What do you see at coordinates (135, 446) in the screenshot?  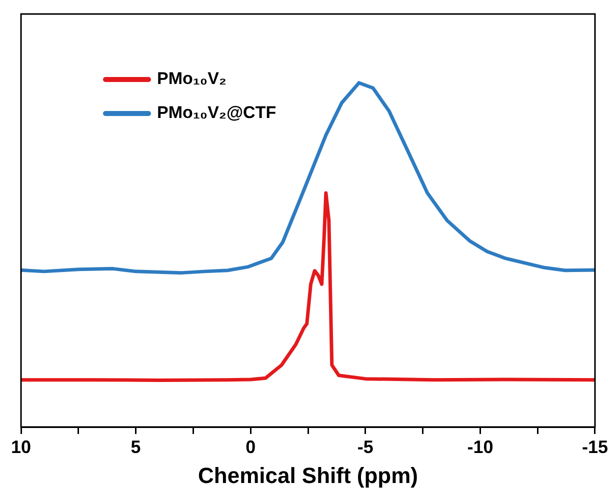 I see `x-tick-label: 5` at bounding box center [135, 446].